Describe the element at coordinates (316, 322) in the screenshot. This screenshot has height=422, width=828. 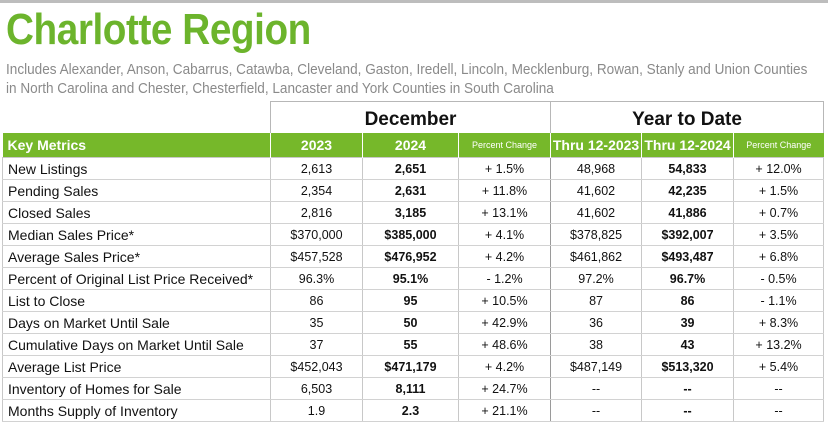
I see `value-2023: 35` at that location.